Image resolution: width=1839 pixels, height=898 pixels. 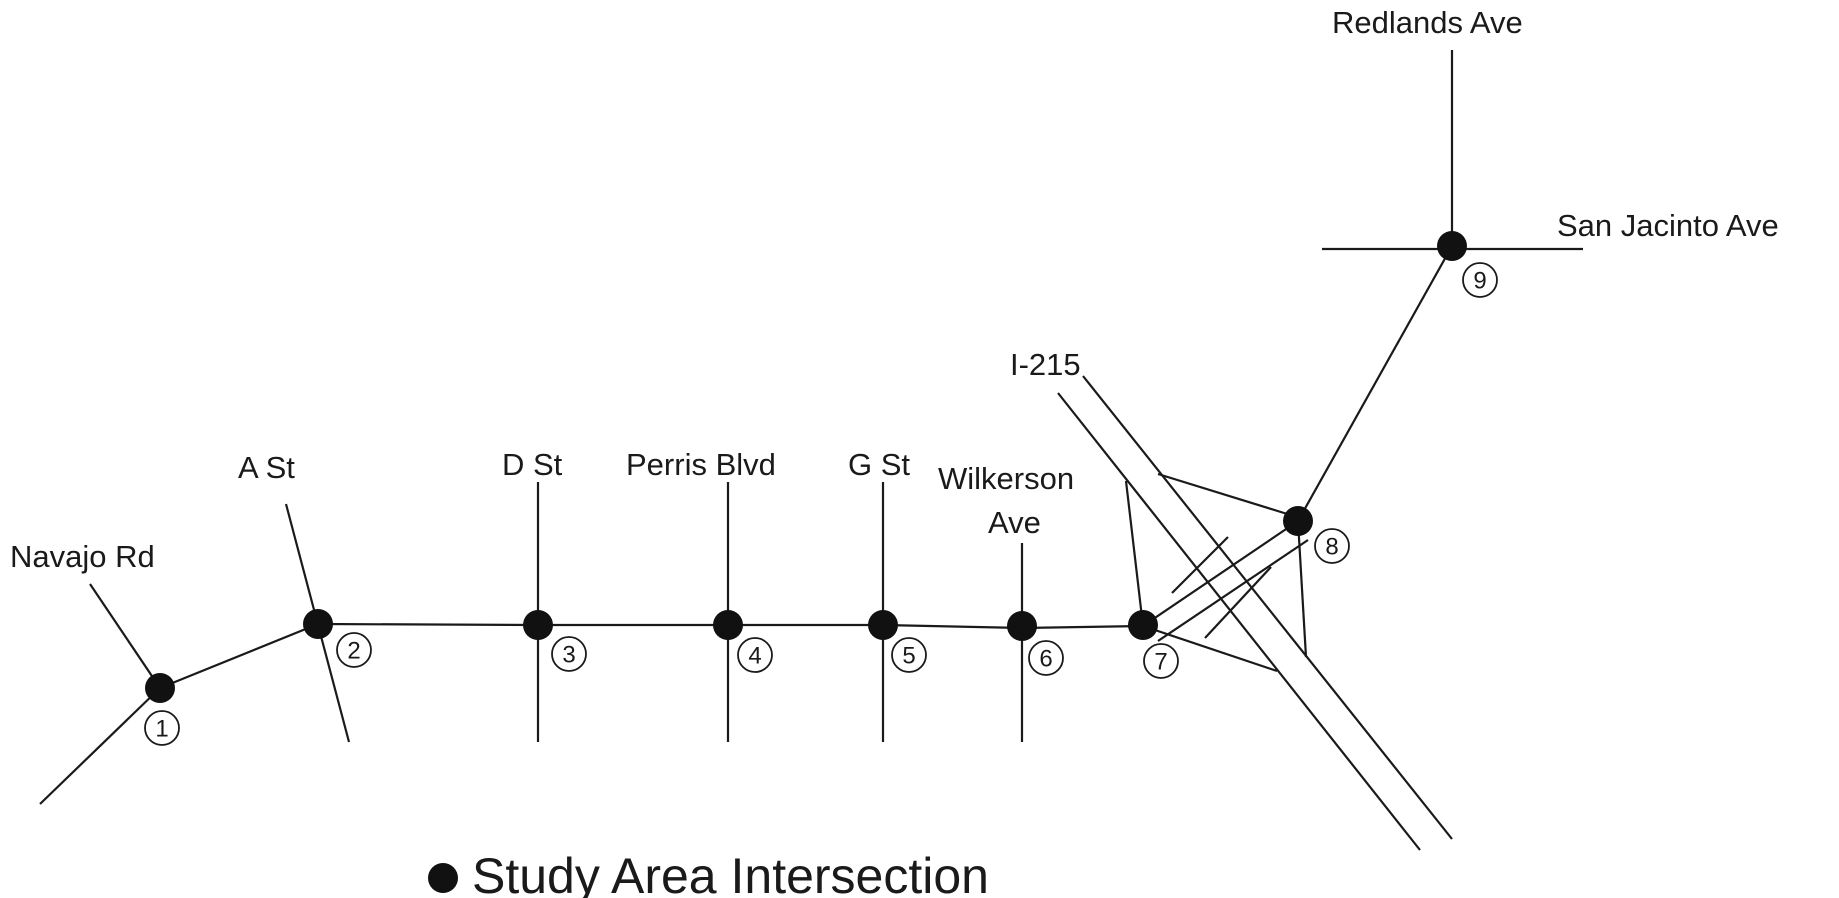 I want to click on intersection-6-number: 6, so click(x=1045, y=659).